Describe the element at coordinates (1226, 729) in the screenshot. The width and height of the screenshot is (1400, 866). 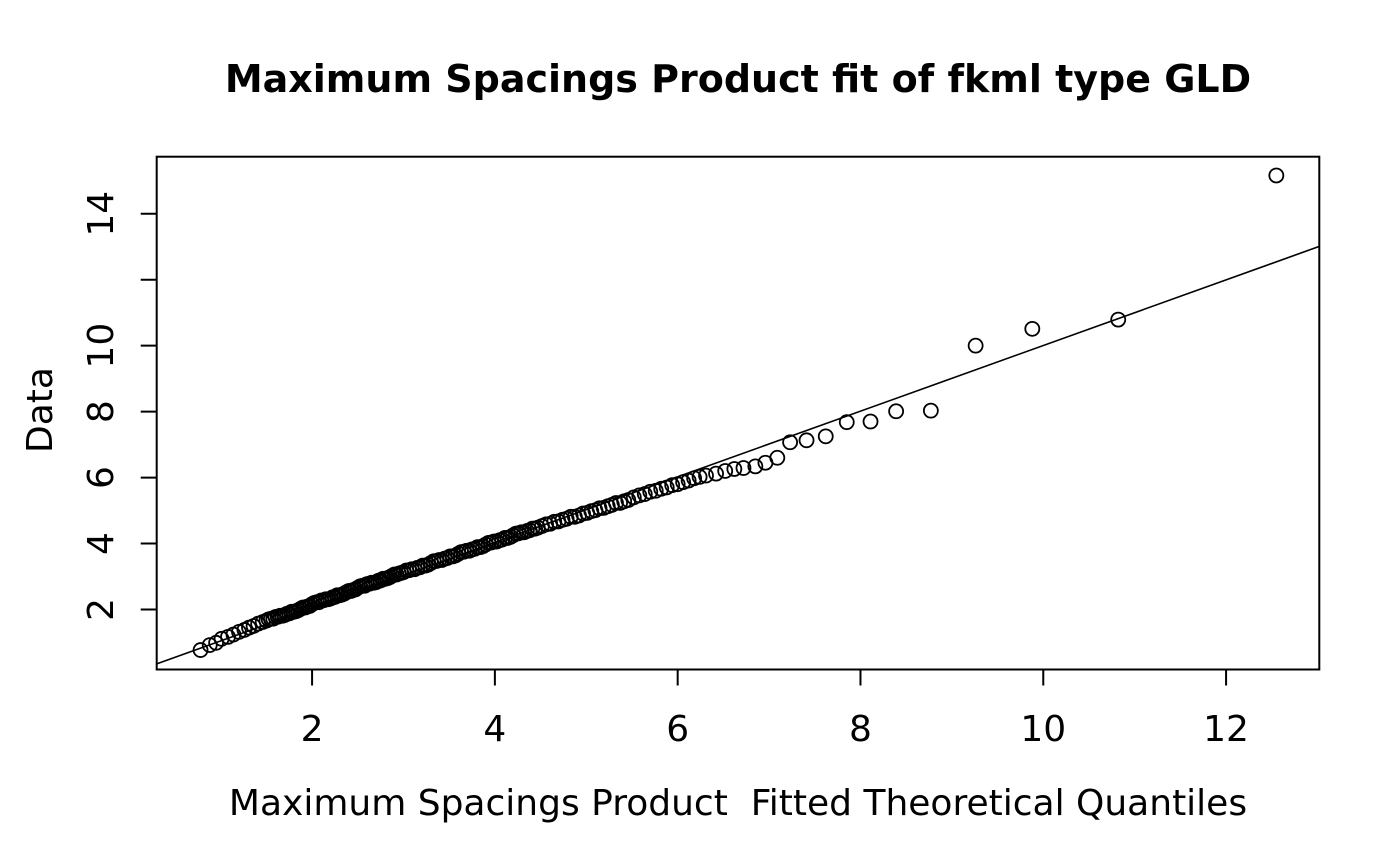
I see `x-tick-label: 12` at that location.